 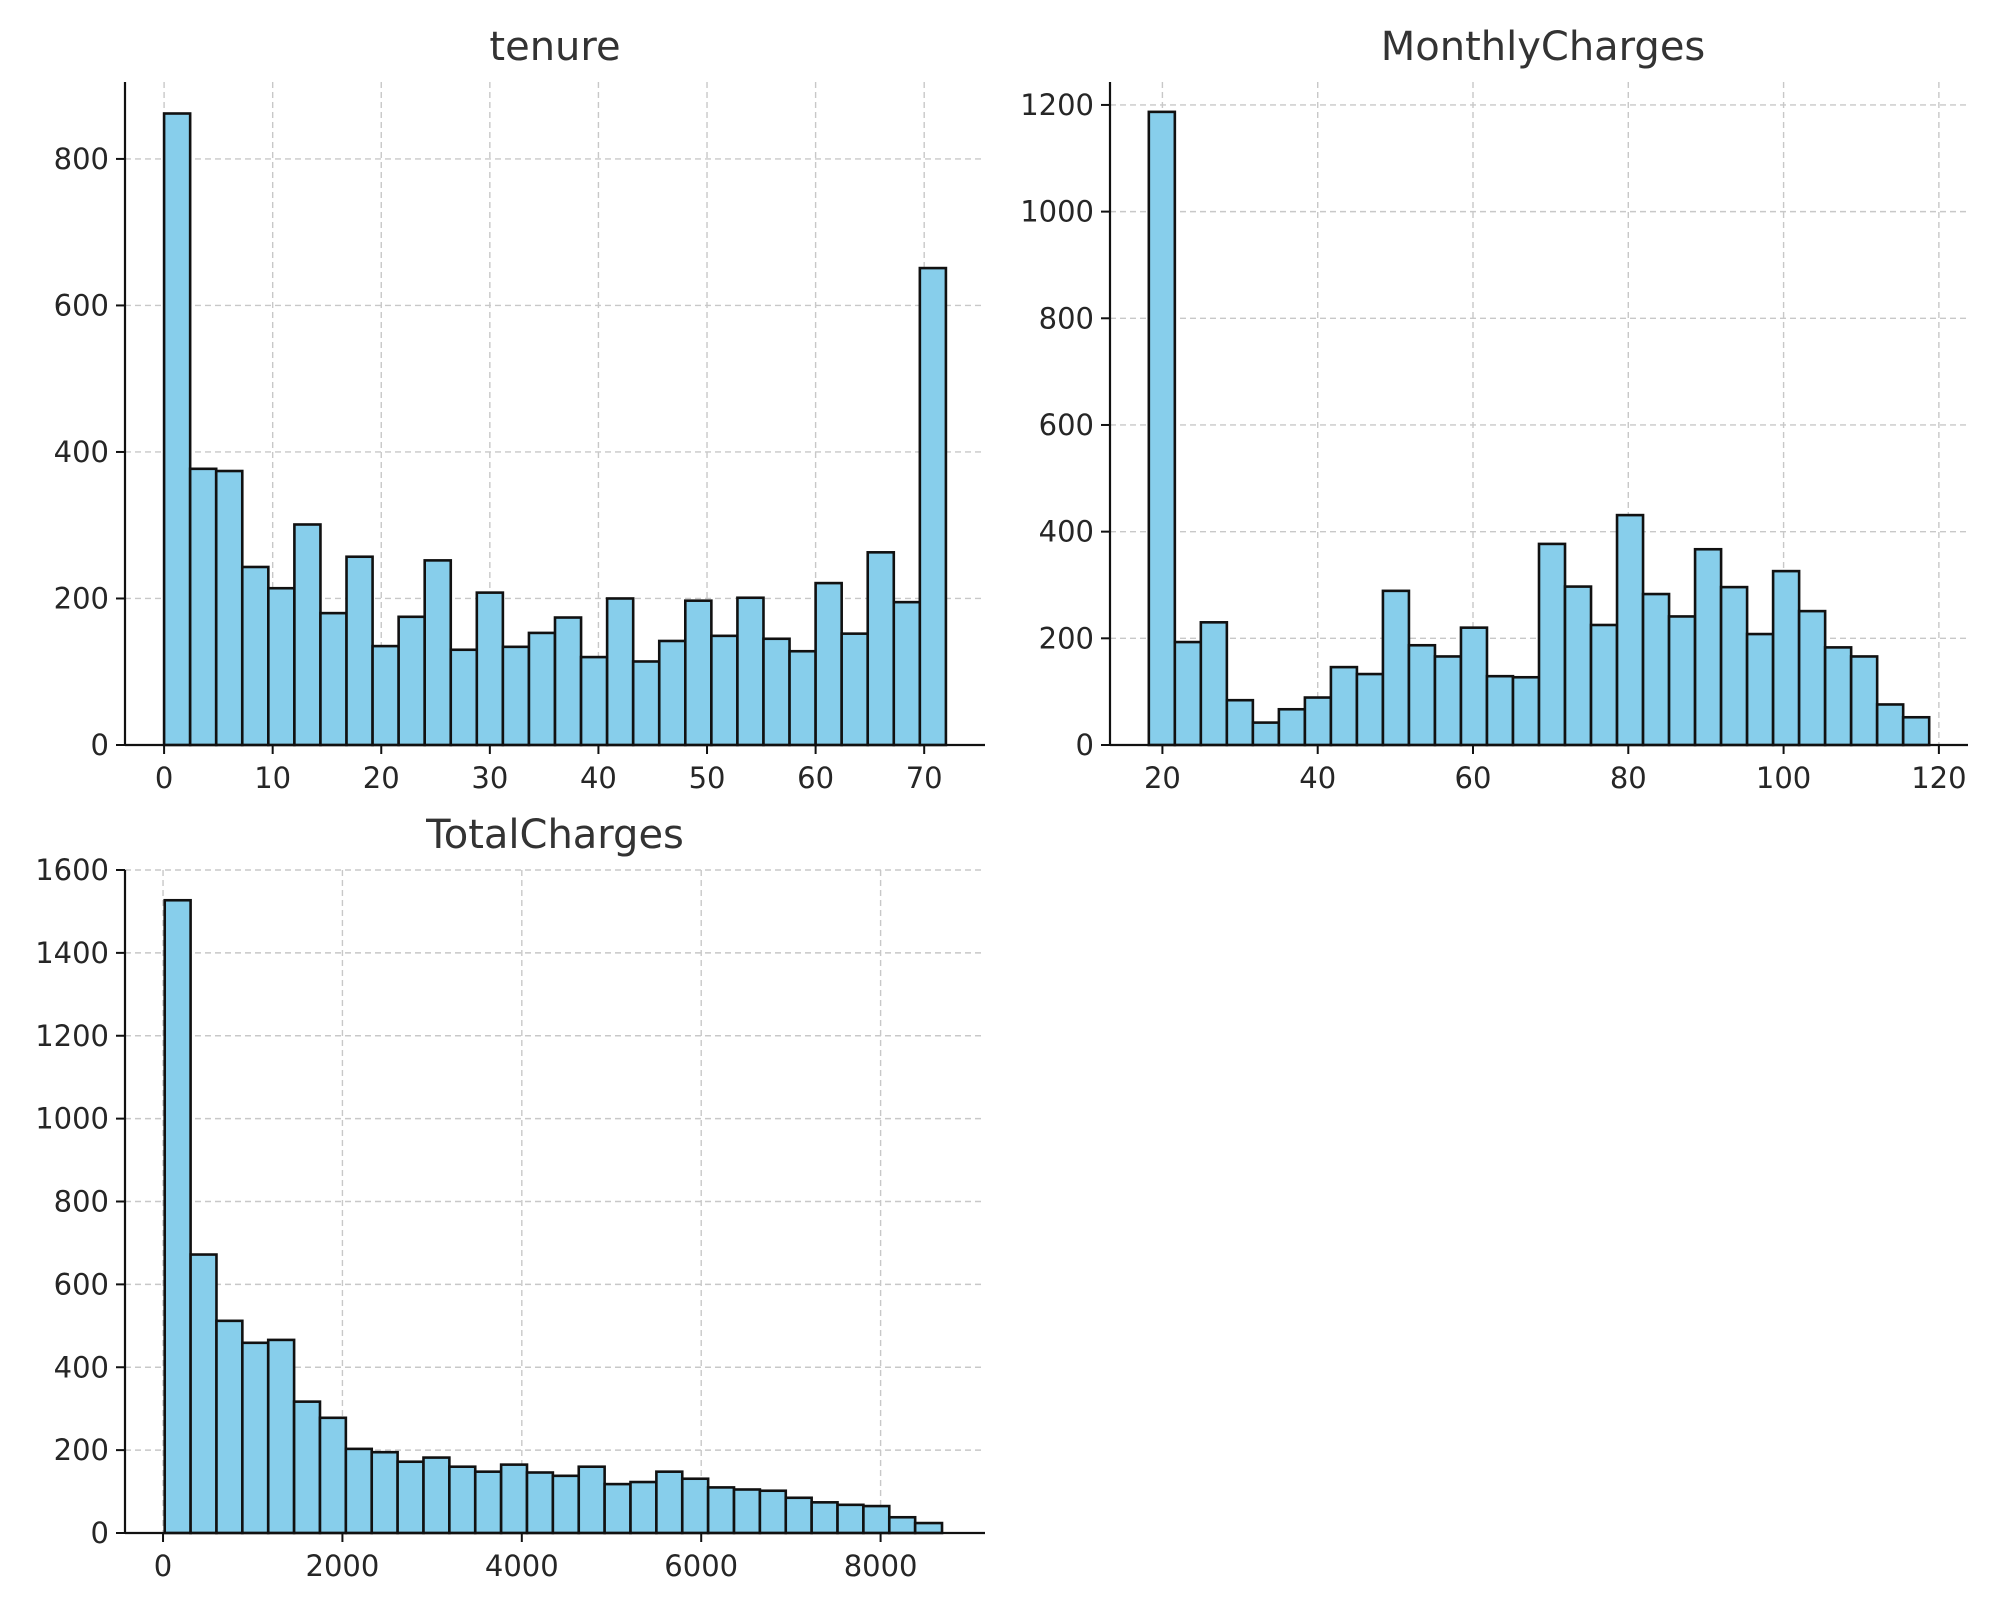 What do you see at coordinates (701, 1566) in the screenshot?
I see `totalcharges-xtick-label: 6000` at bounding box center [701, 1566].